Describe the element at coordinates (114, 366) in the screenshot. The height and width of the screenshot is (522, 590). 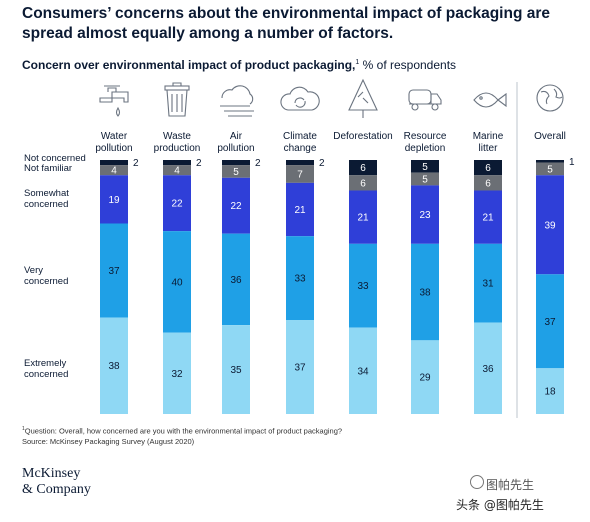
I see `data-label: 38` at that location.